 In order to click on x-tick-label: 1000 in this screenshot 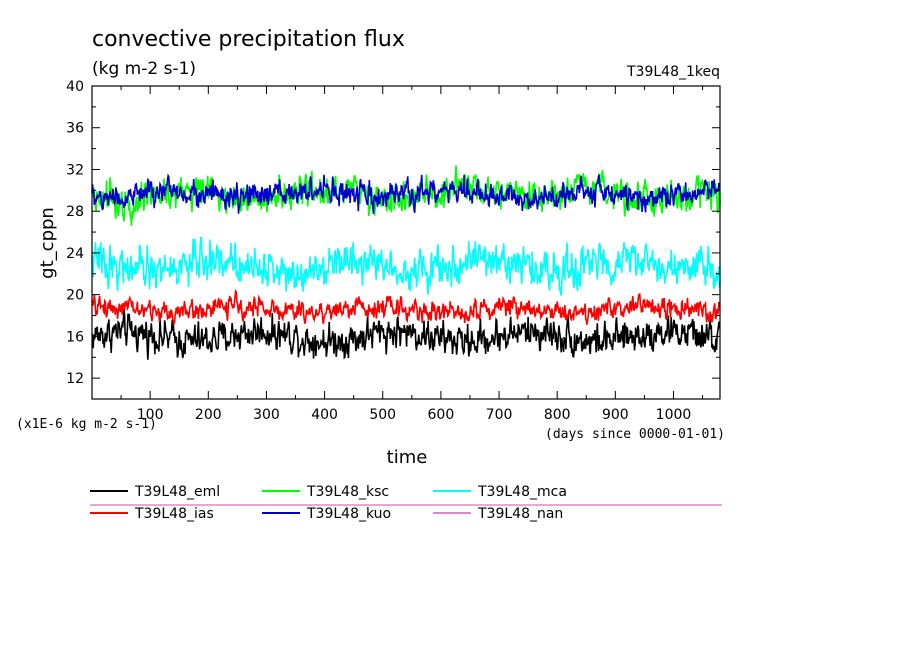, I will do `click(674, 415)`.